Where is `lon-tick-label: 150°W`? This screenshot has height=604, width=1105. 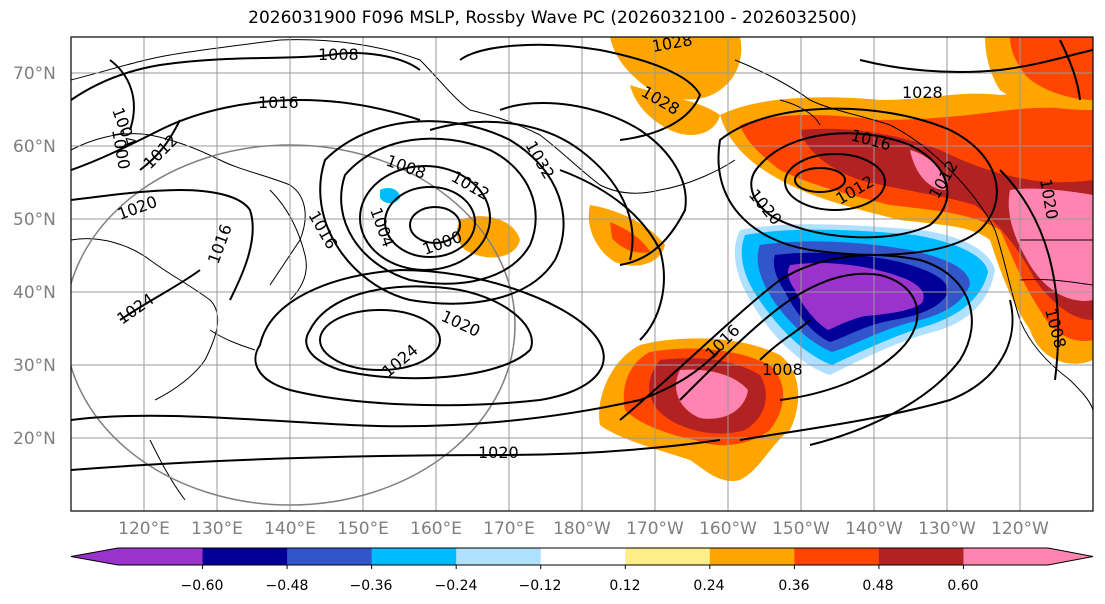
lon-tick-label: 150°W is located at coordinates (801, 529).